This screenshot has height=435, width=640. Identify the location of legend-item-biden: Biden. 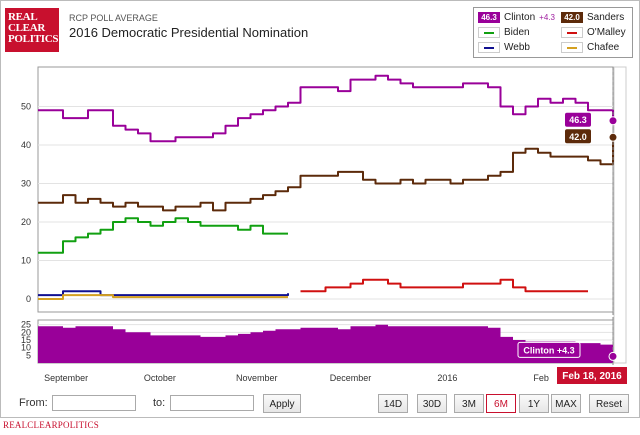
(504, 33).